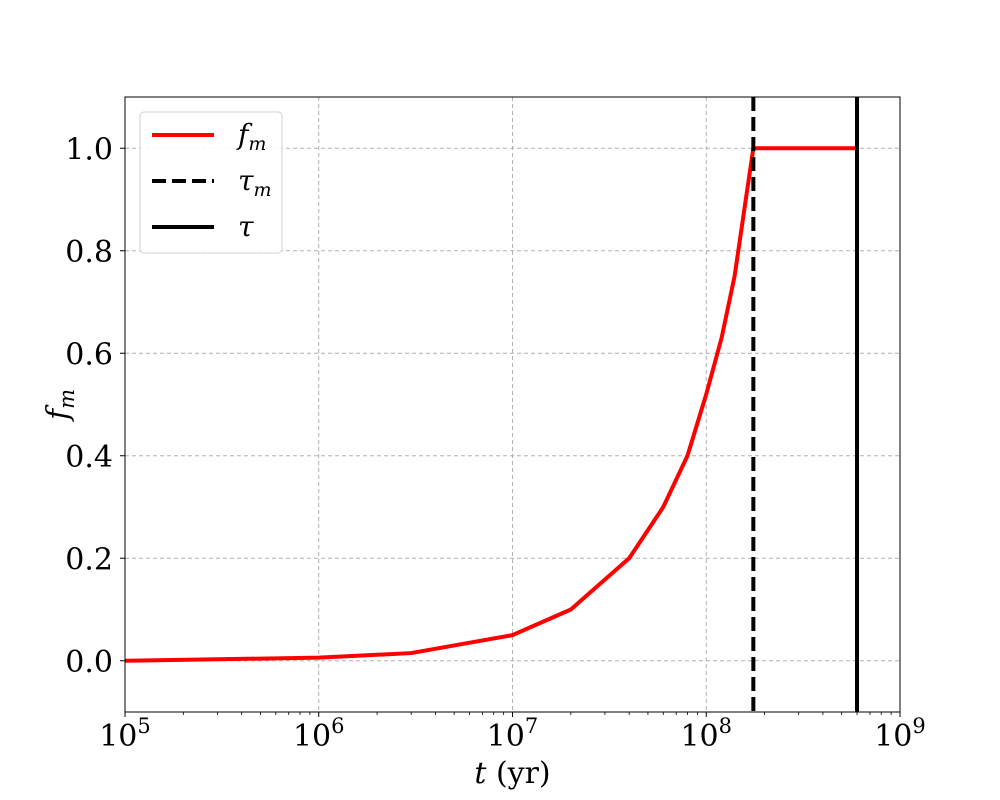 Image resolution: width=1000 pixels, height=800 pixels. I want to click on y-tick-label: 0.8, so click(89, 252).